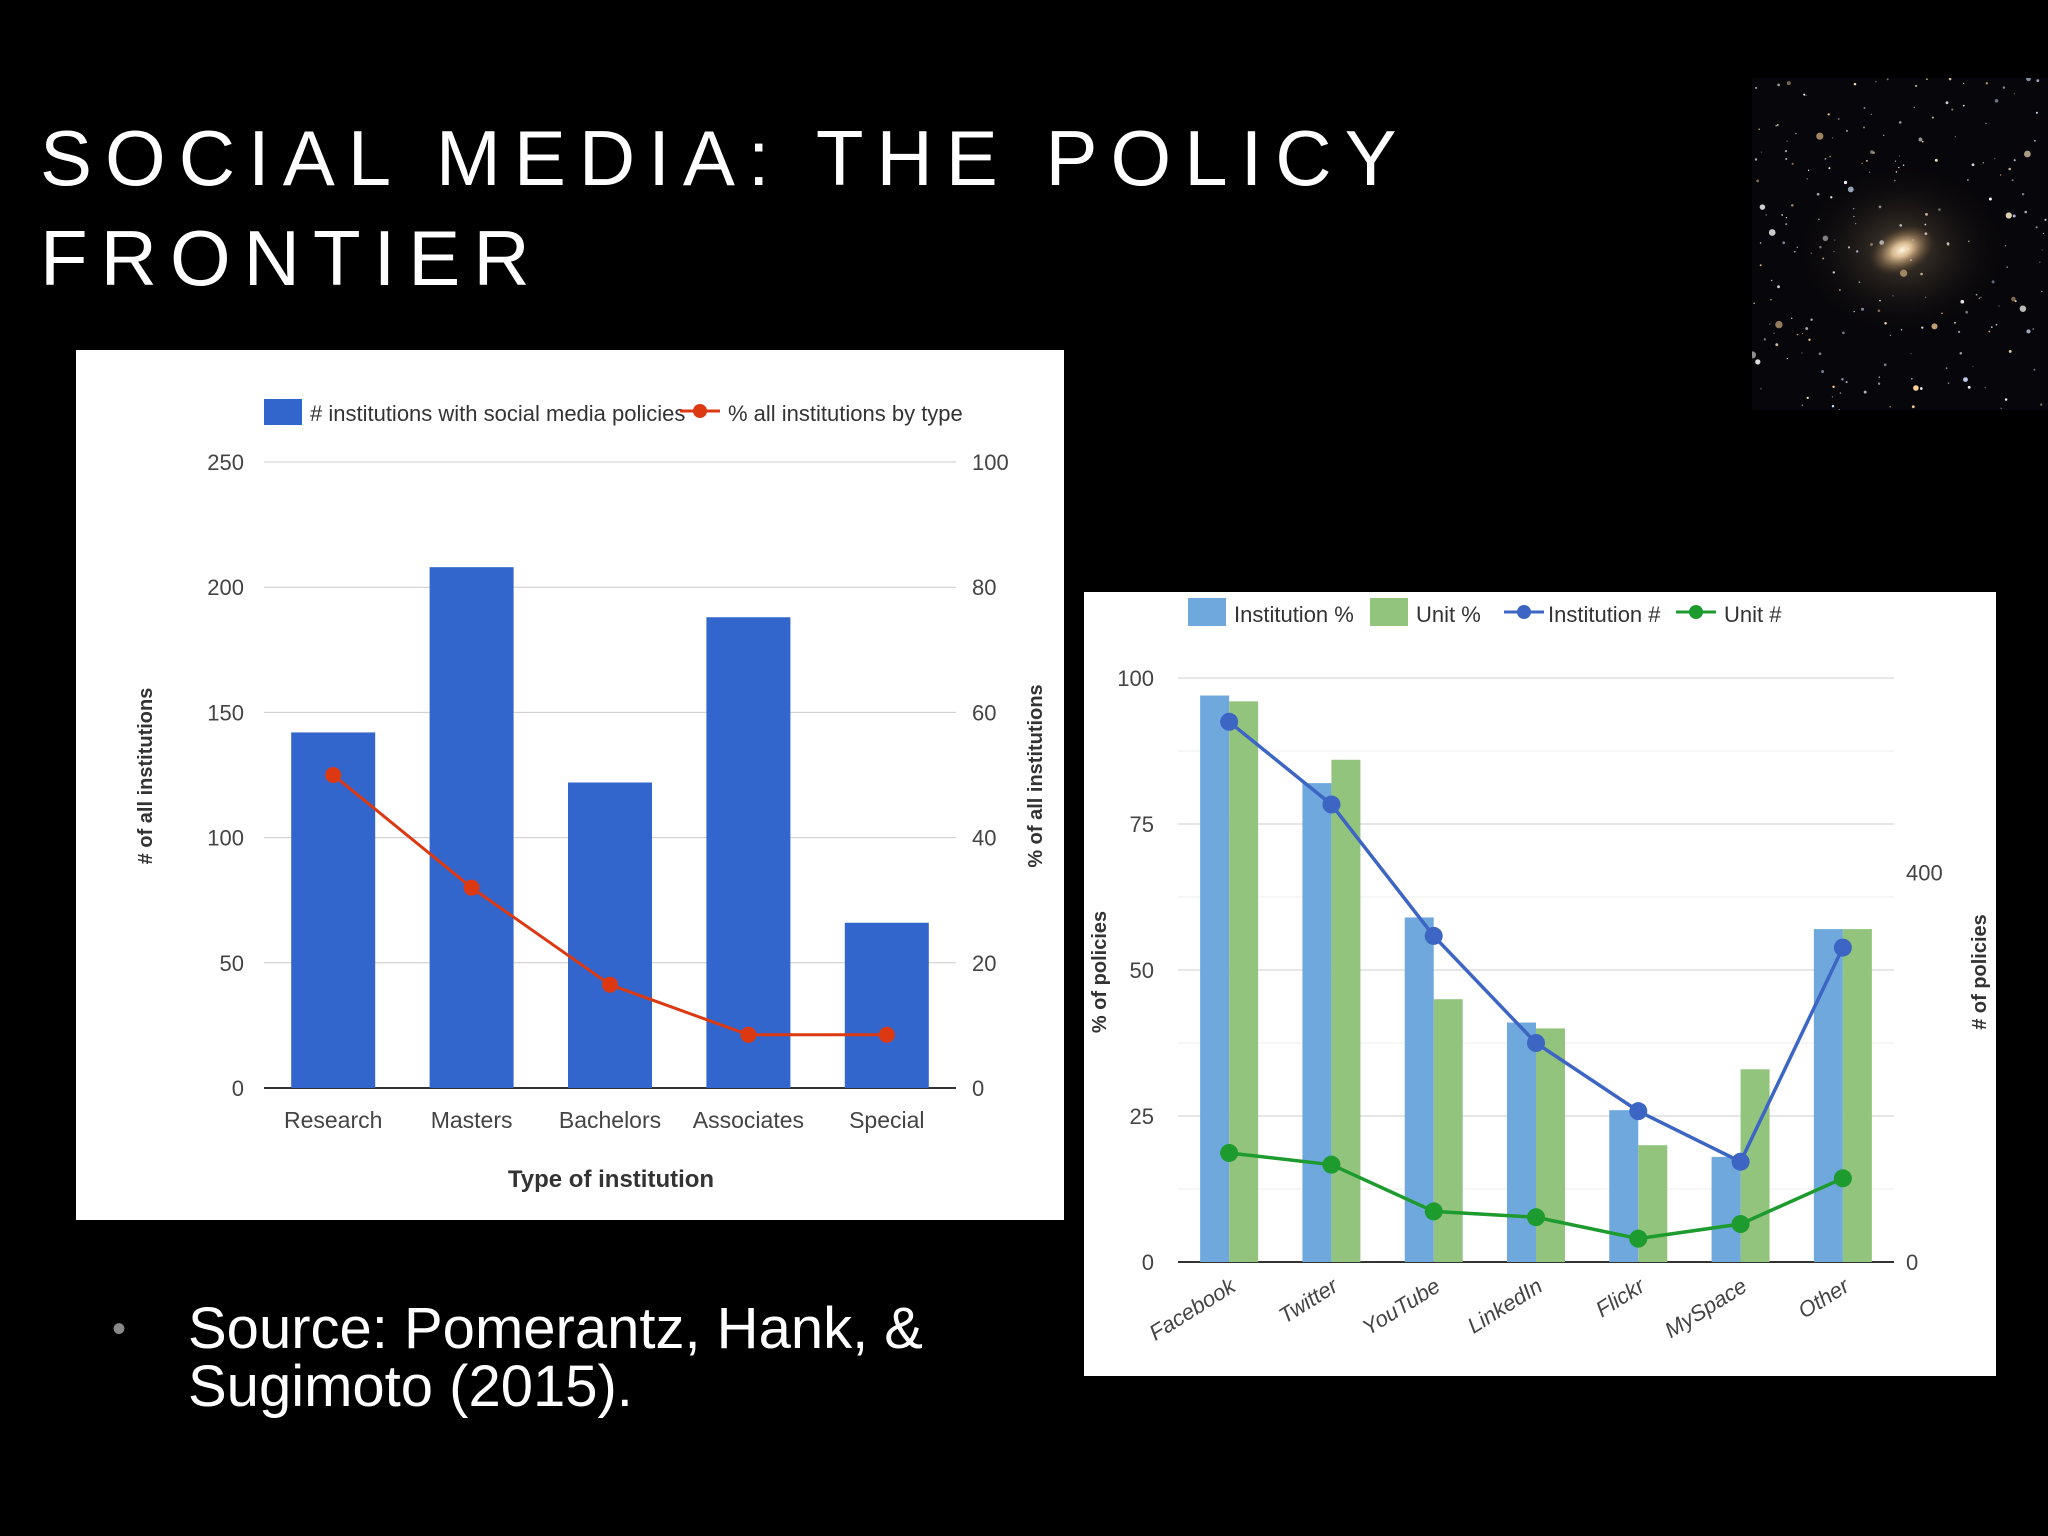 The width and height of the screenshot is (2048, 1536). What do you see at coordinates (886, 1120) in the screenshot?
I see `chart1-xtick-label: Special` at bounding box center [886, 1120].